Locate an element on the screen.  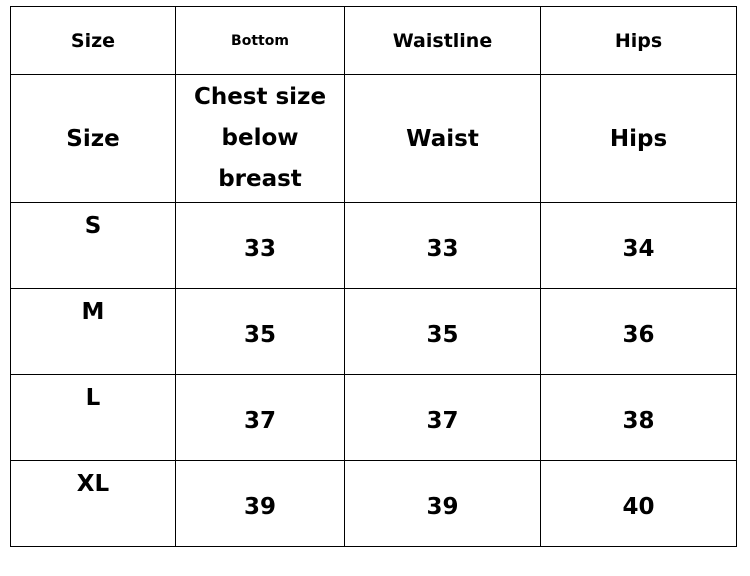
table-row: S 33 33 34 is located at coordinates (373, 245).